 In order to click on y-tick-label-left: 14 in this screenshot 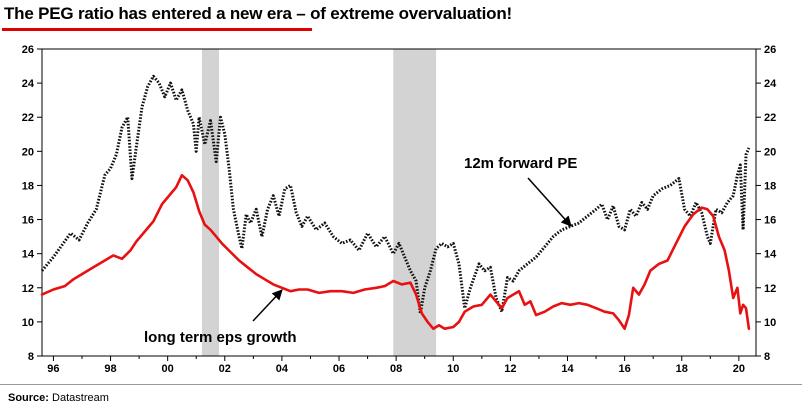, I will do `click(28, 255)`.